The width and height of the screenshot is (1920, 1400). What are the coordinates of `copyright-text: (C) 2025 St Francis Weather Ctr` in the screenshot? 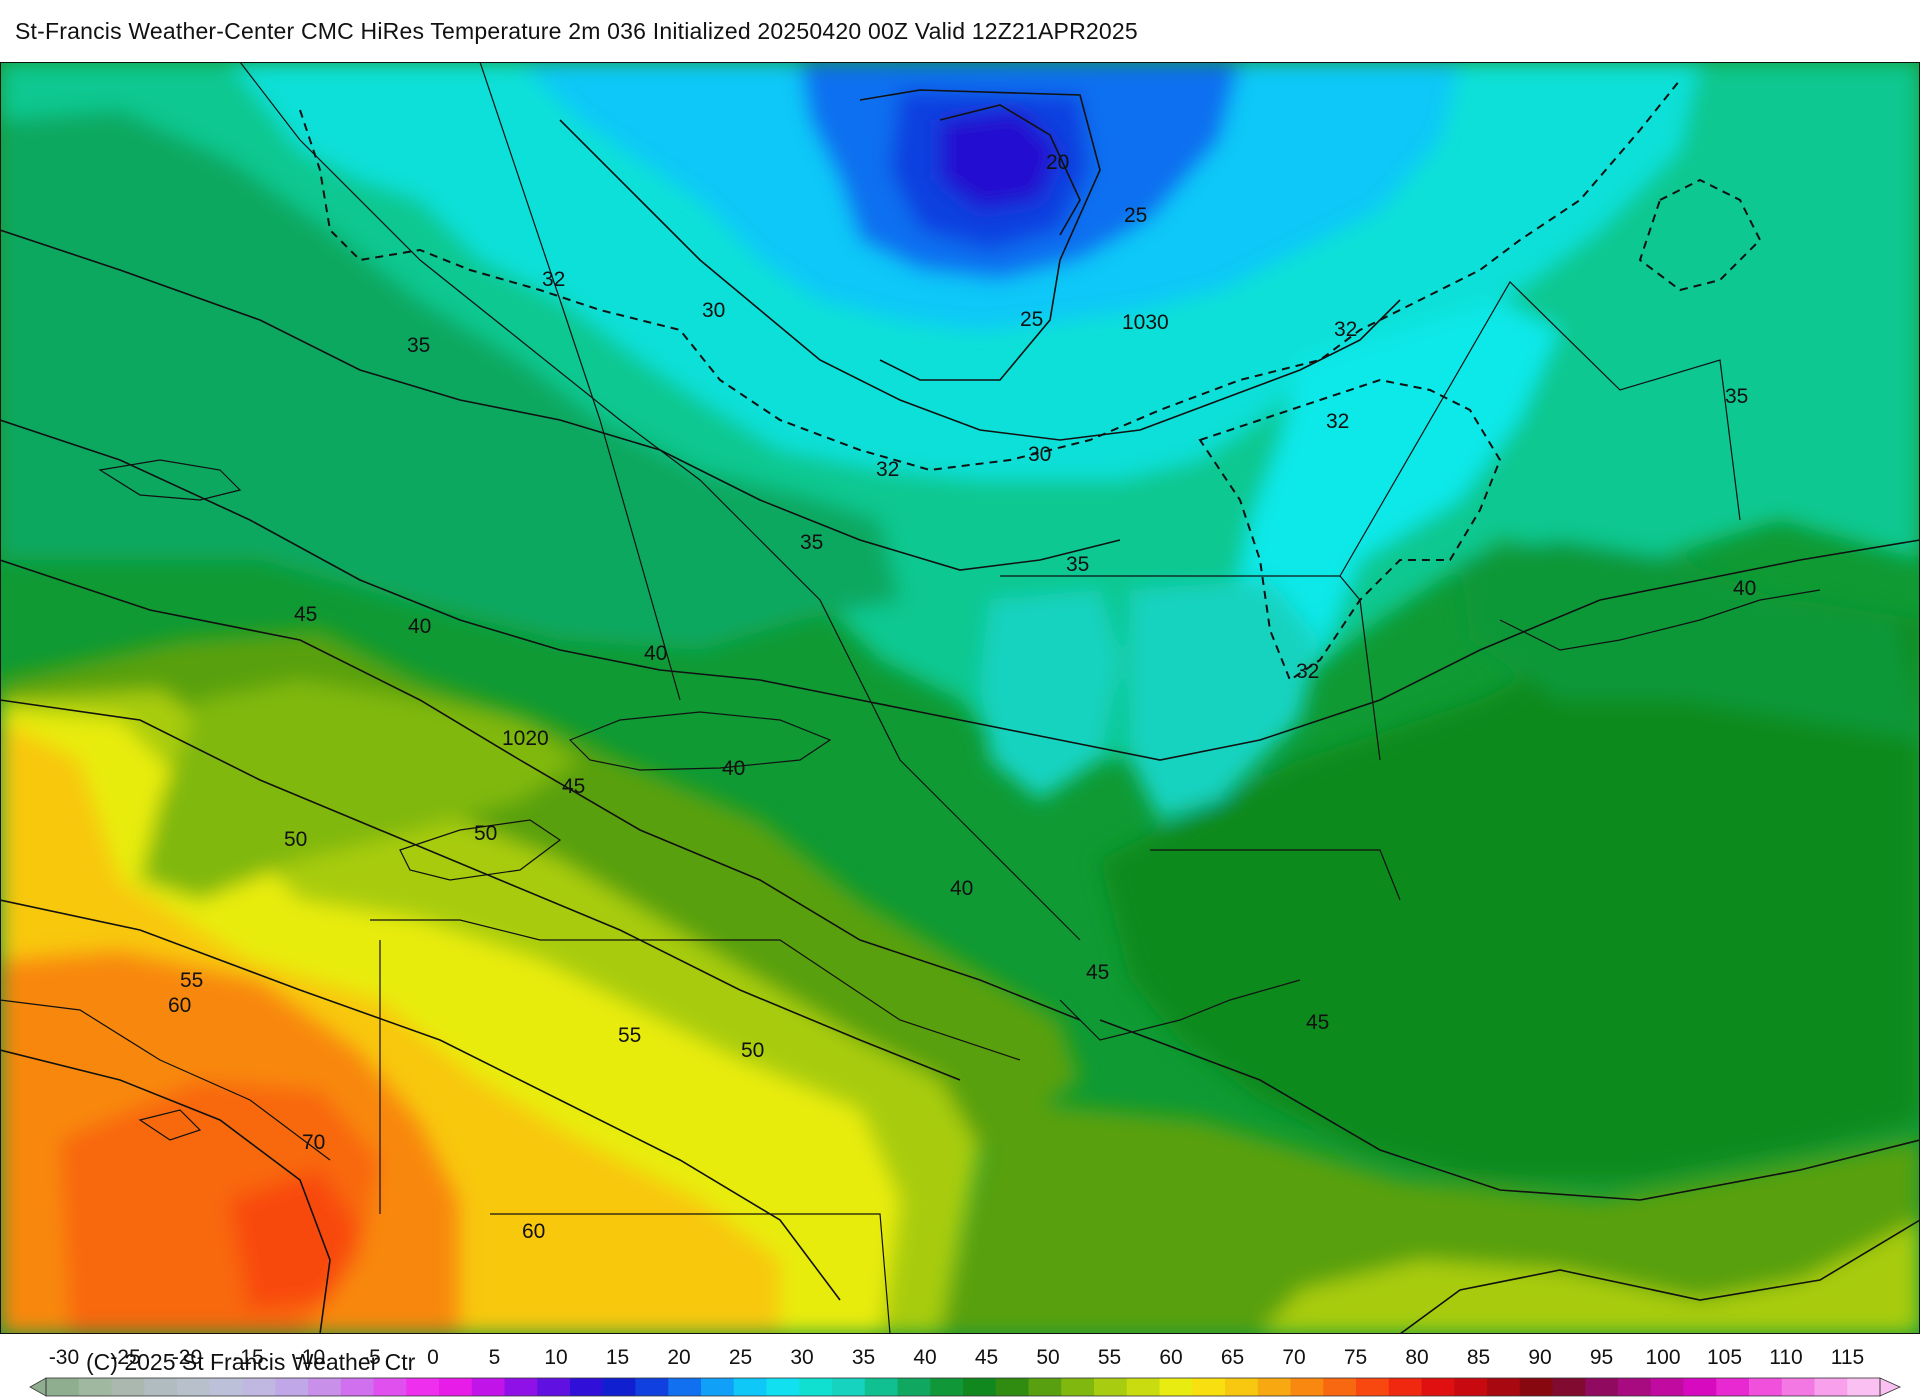 It's located at (251, 1362).